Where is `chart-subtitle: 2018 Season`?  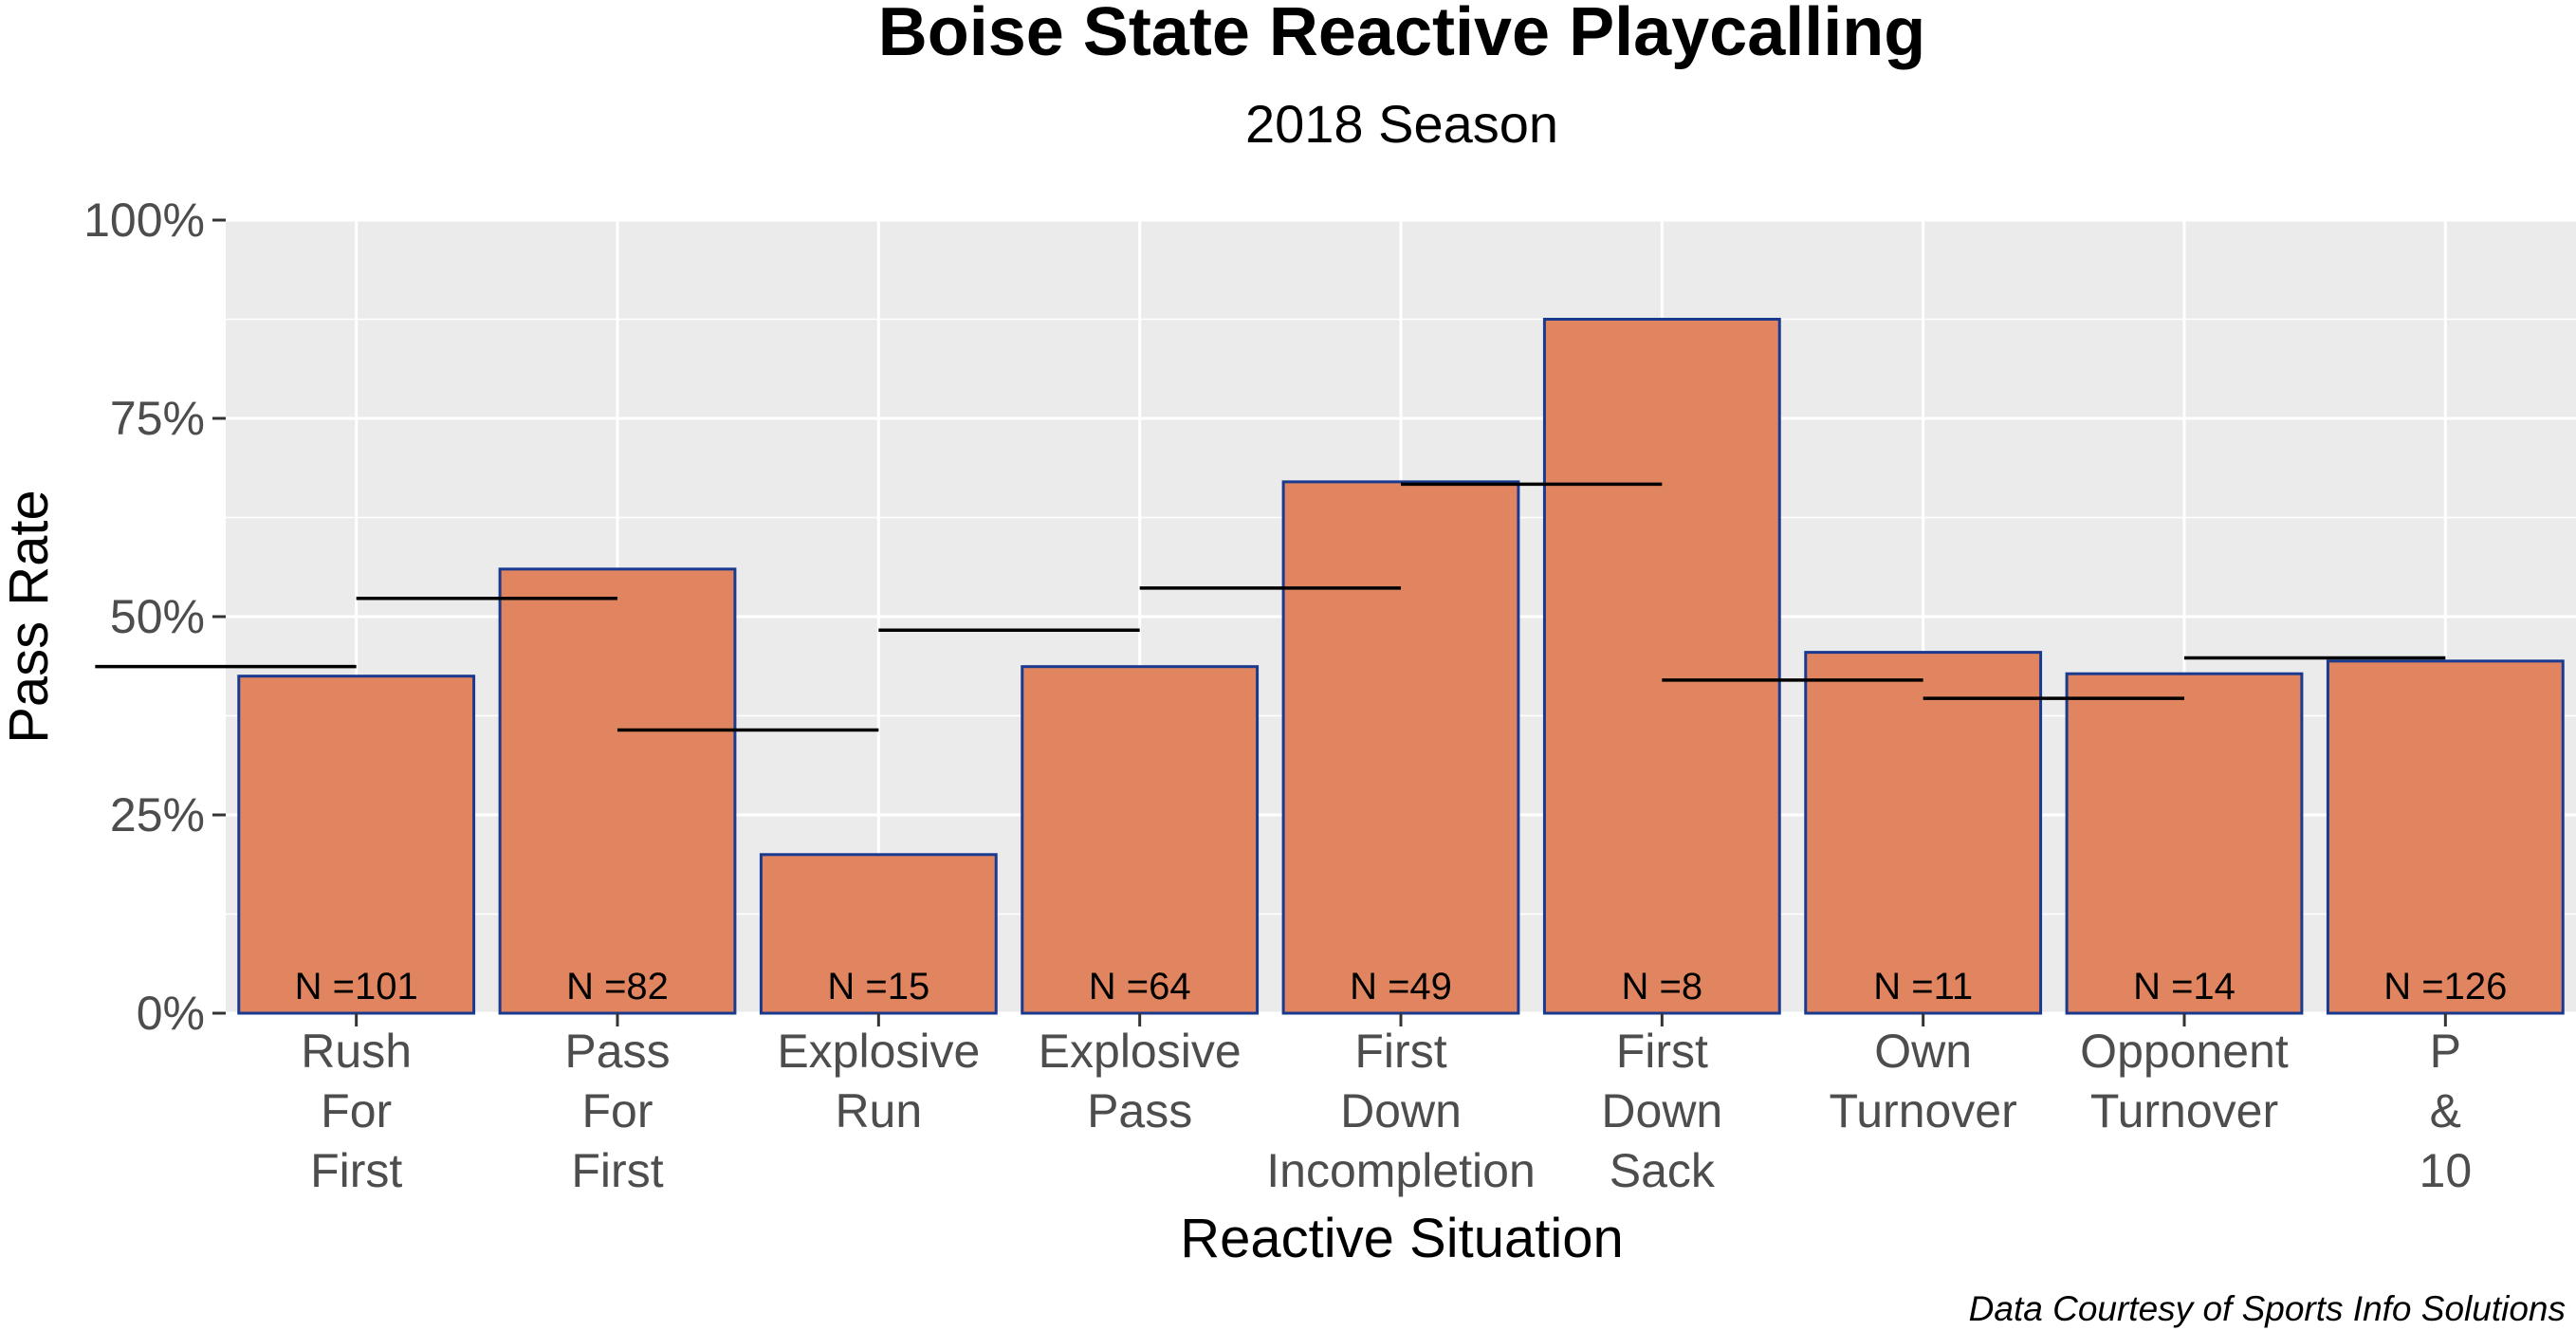 chart-subtitle: 2018 Season is located at coordinates (1401, 124).